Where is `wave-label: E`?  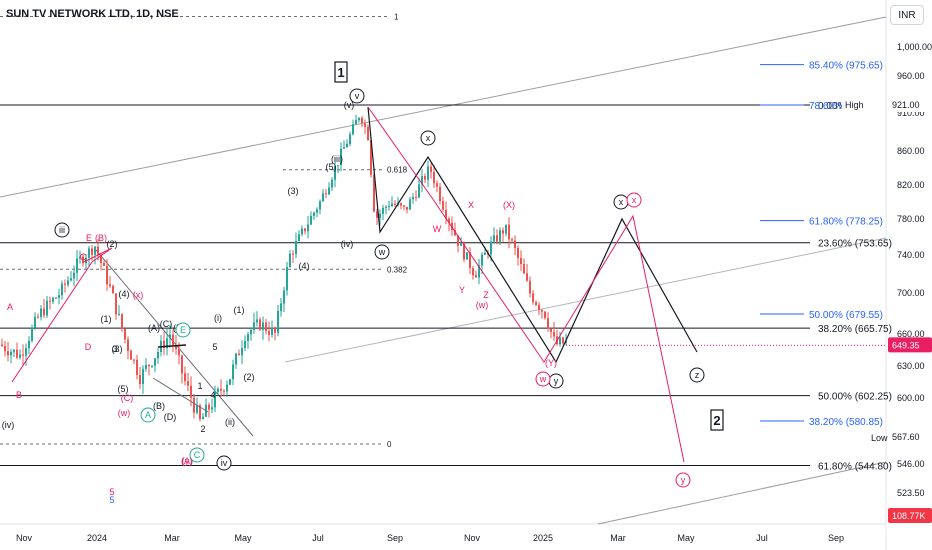
wave-label: E is located at coordinates (183, 330).